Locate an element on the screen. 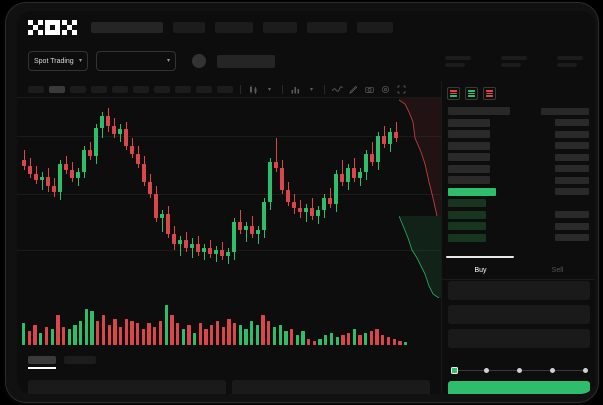 This screenshot has width=603, height=405. tab-sell: Sell is located at coordinates (557, 267).